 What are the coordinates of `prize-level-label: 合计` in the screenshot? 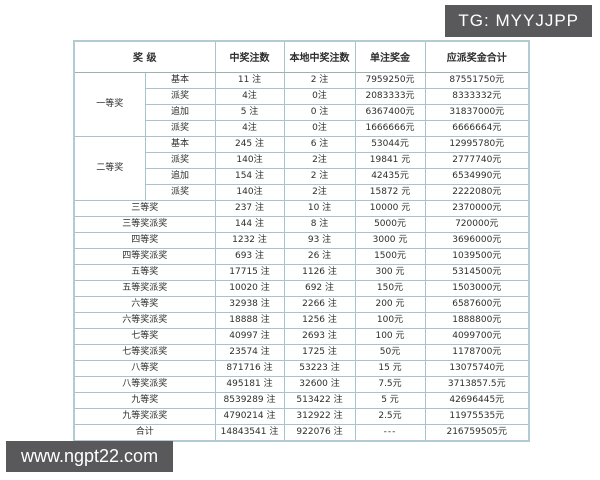 It's located at (144, 432).